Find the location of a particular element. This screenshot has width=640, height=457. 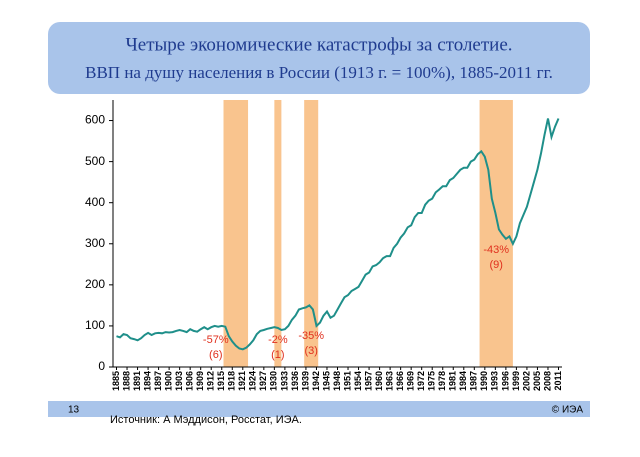

source: Источник: А Мэддисон, Росстат, ИЭА. is located at coordinates (206, 420).